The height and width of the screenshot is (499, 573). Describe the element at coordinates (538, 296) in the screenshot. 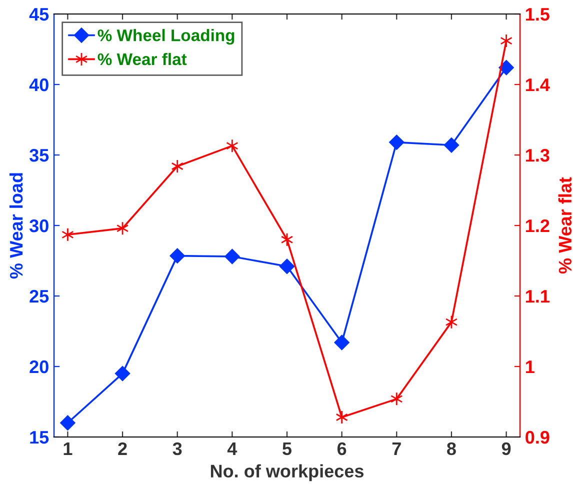

I see `y2-tick-label: 1.1` at that location.